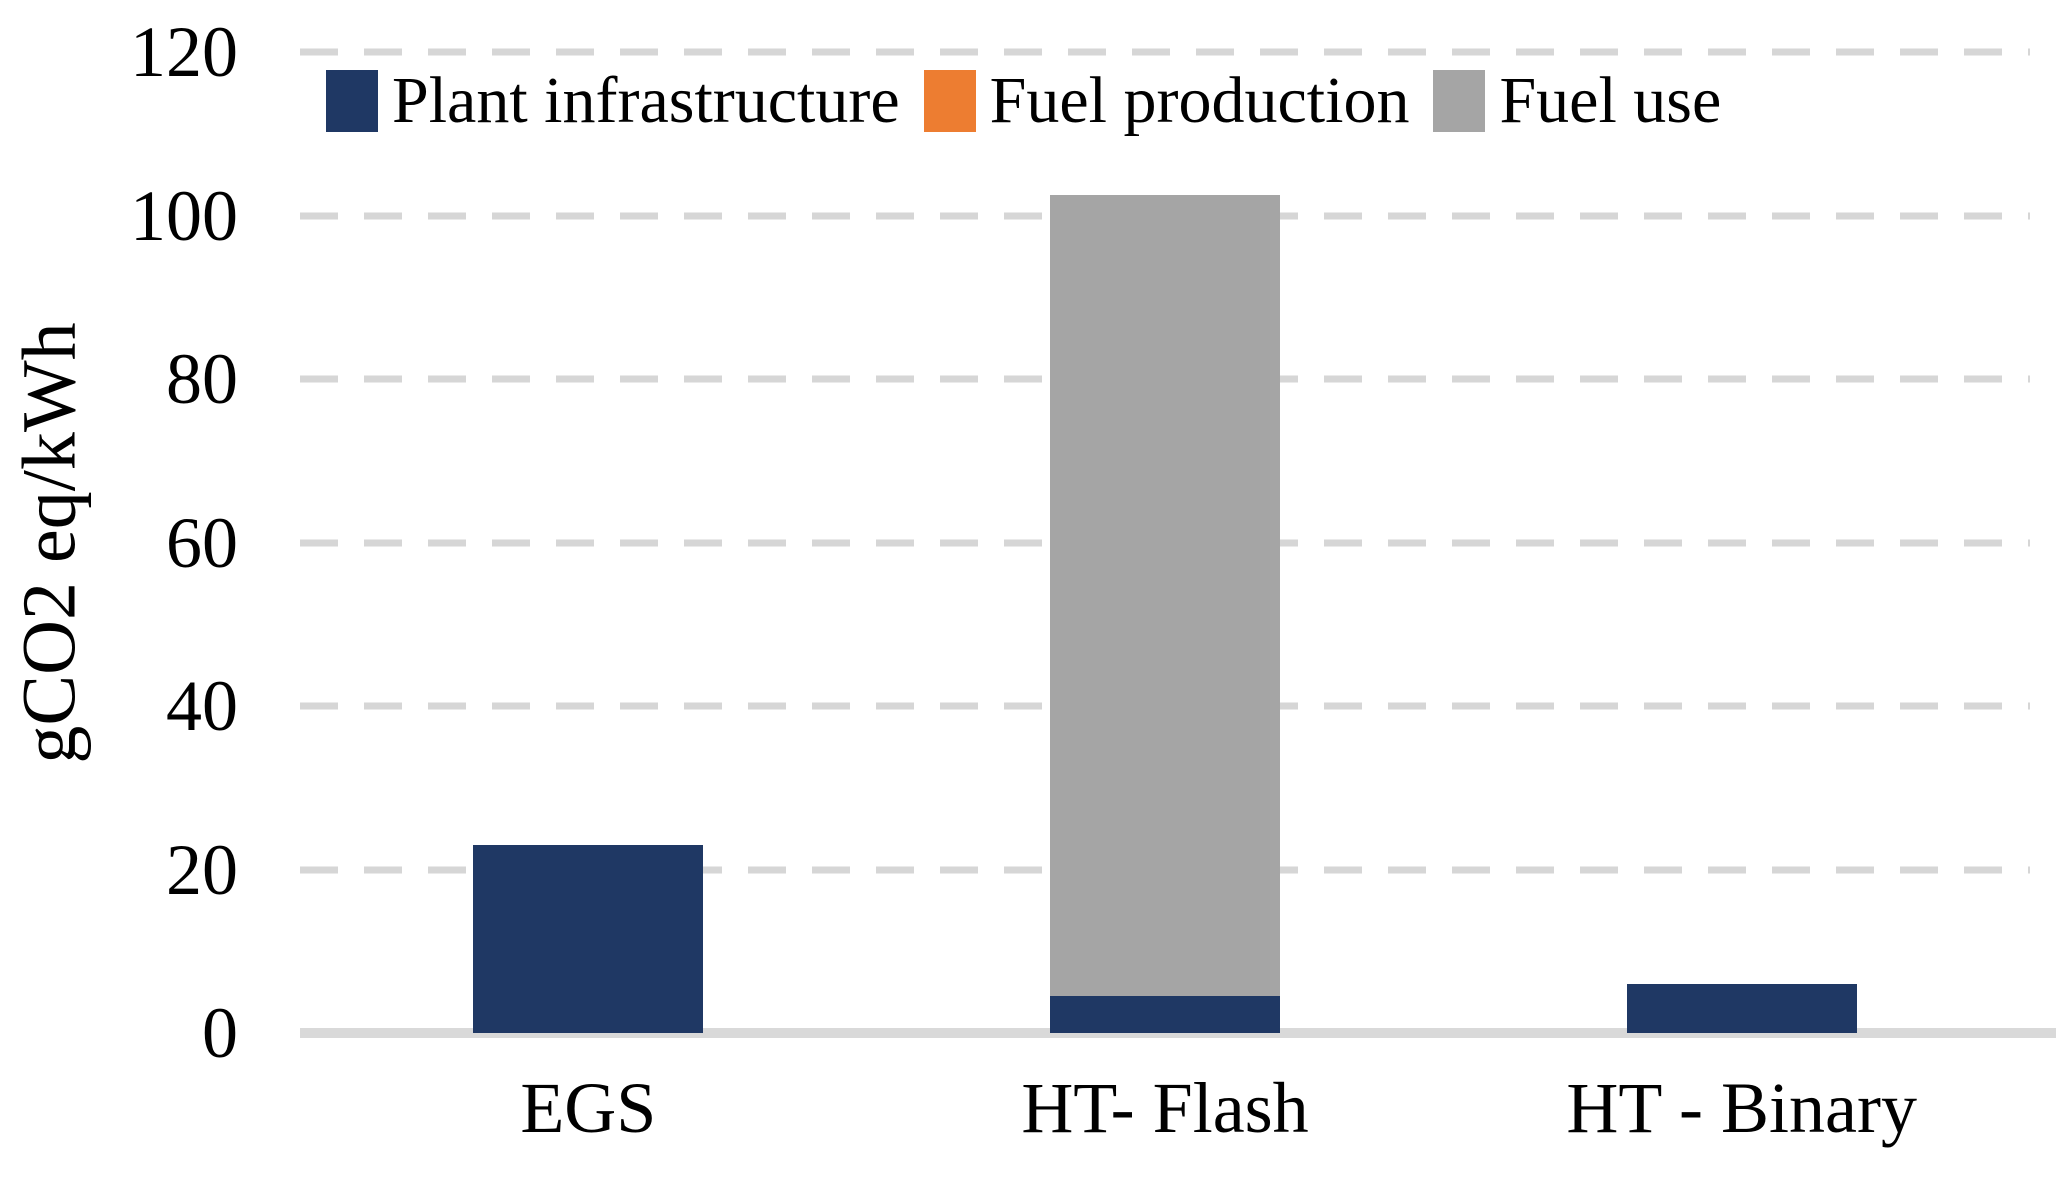 The width and height of the screenshot is (2056, 1183). What do you see at coordinates (202, 542) in the screenshot?
I see `y-tick-label-60: 60` at bounding box center [202, 542].